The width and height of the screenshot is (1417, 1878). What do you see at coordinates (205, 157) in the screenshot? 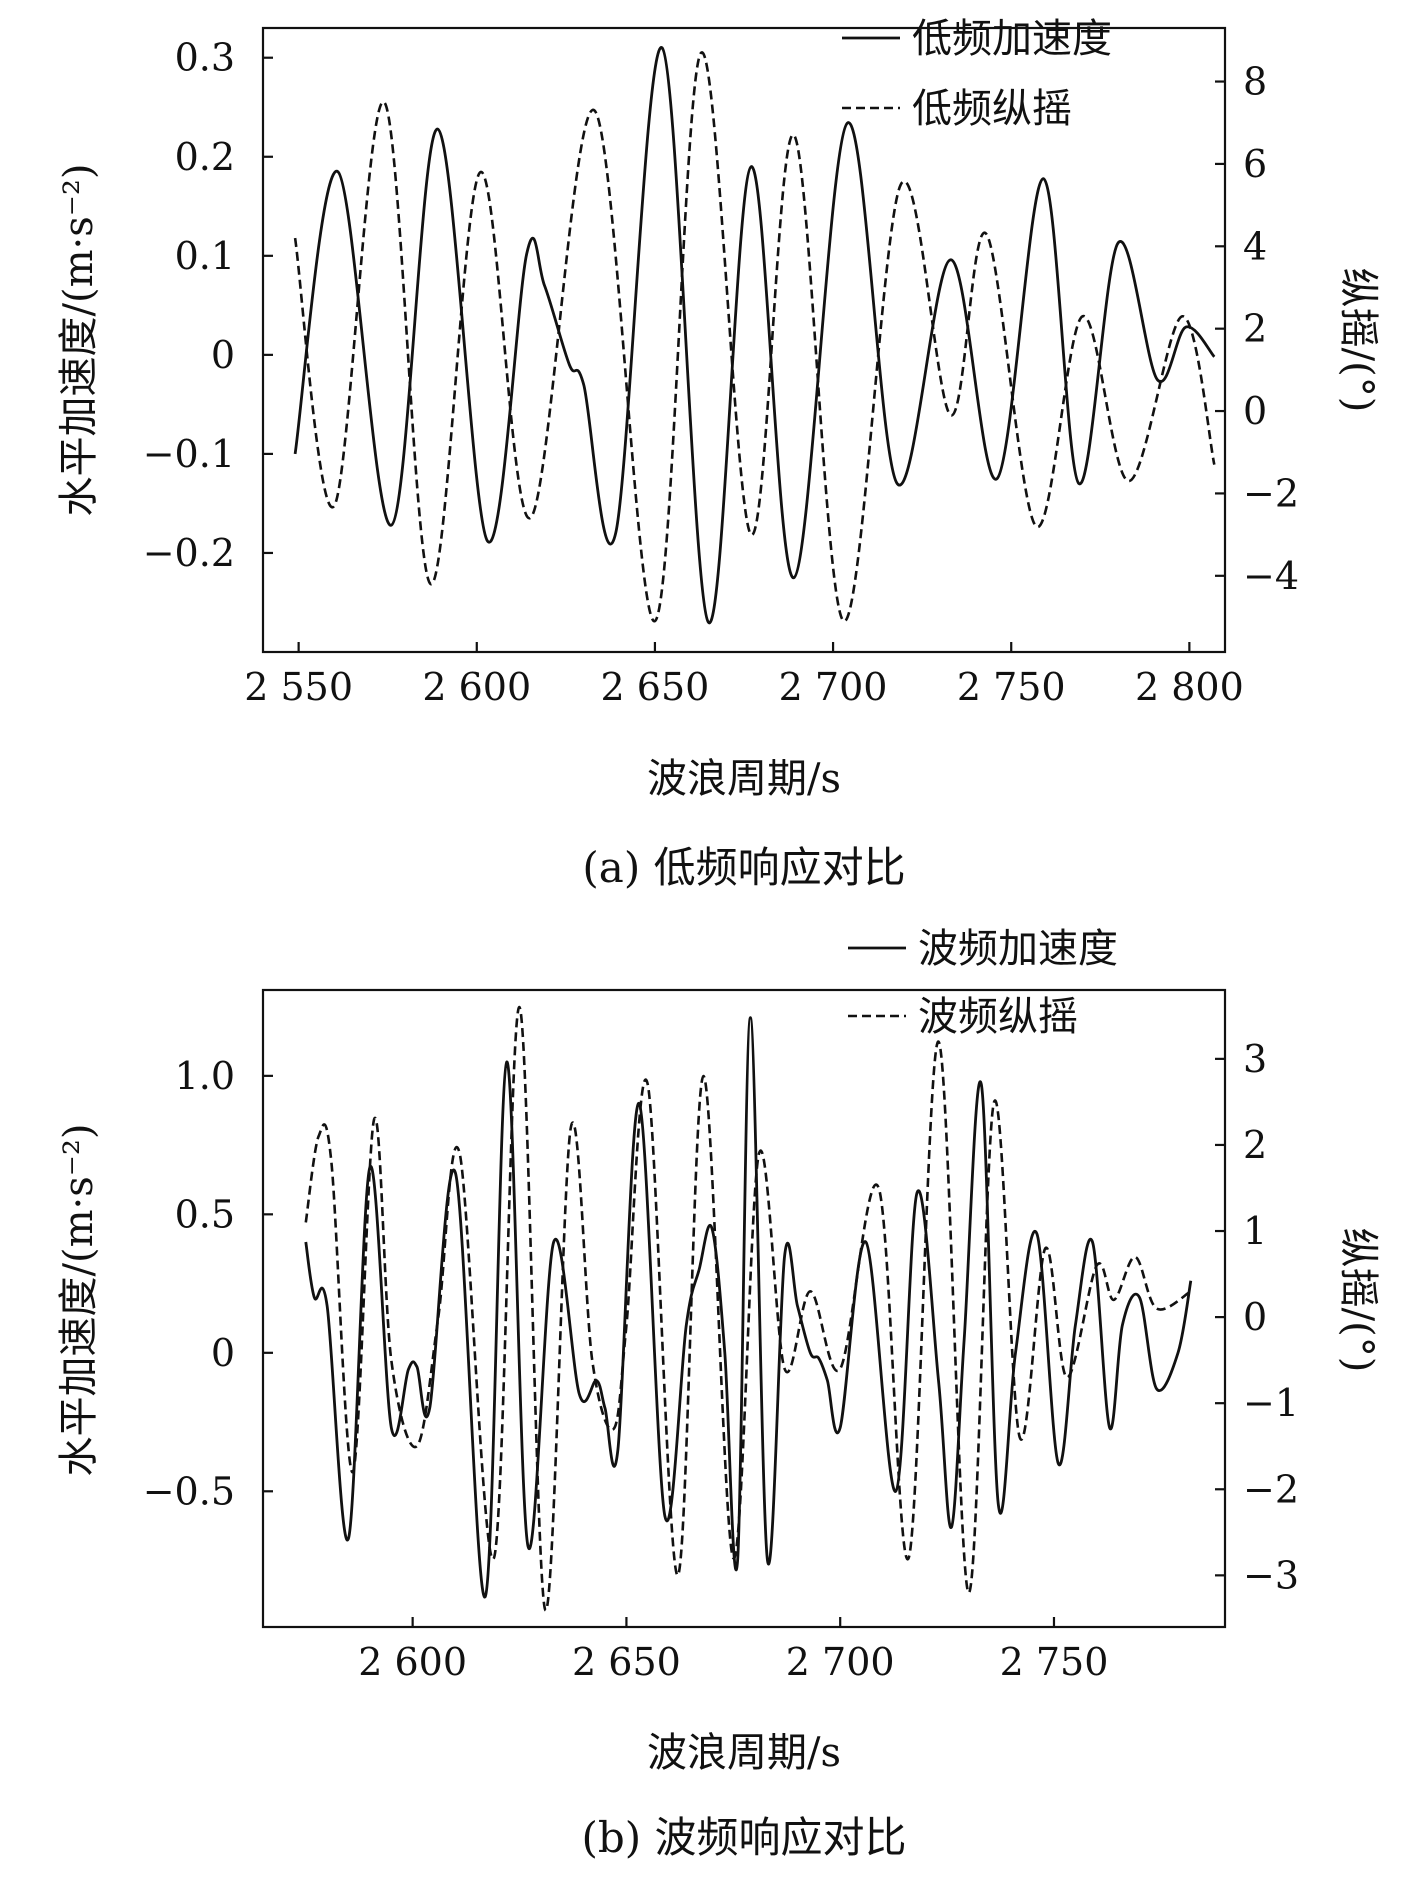
I see `y-tick-label-left: 0.2` at bounding box center [205, 157].